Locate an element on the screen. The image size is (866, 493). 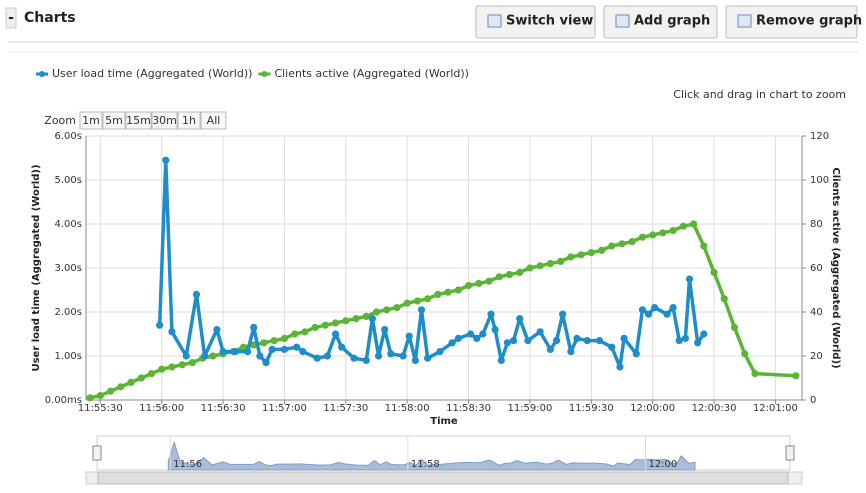
navigator-label: 12:00 is located at coordinates (662, 464).